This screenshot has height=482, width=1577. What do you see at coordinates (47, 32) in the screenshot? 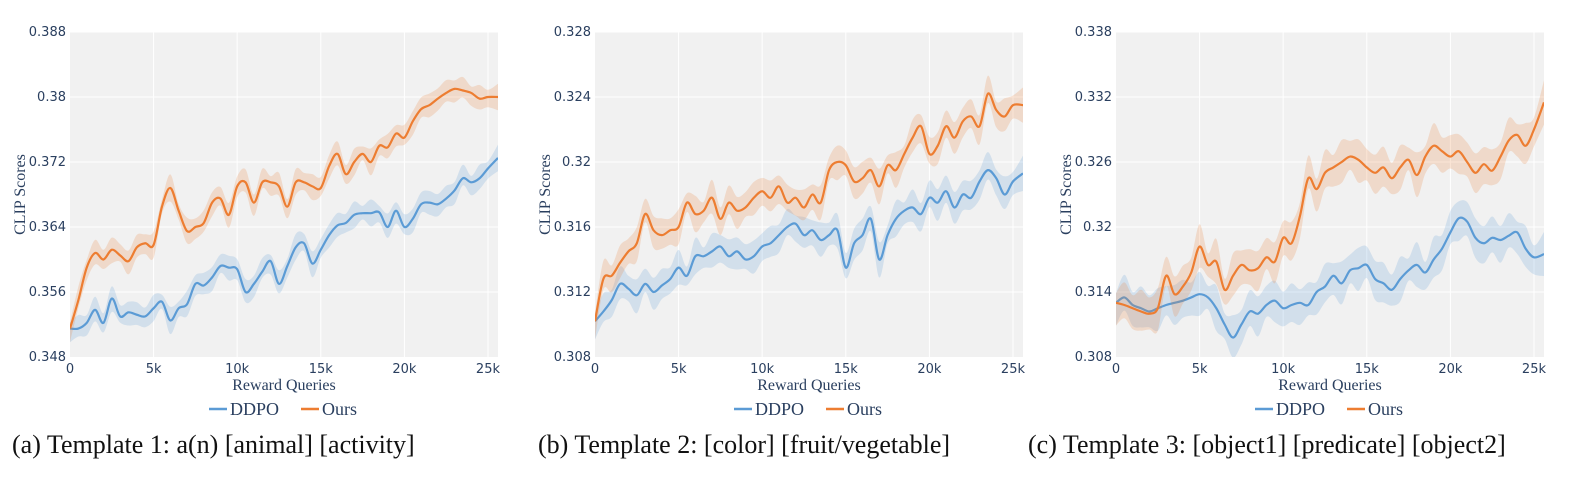
I see `y-tick-label: 0.388` at bounding box center [47, 32].